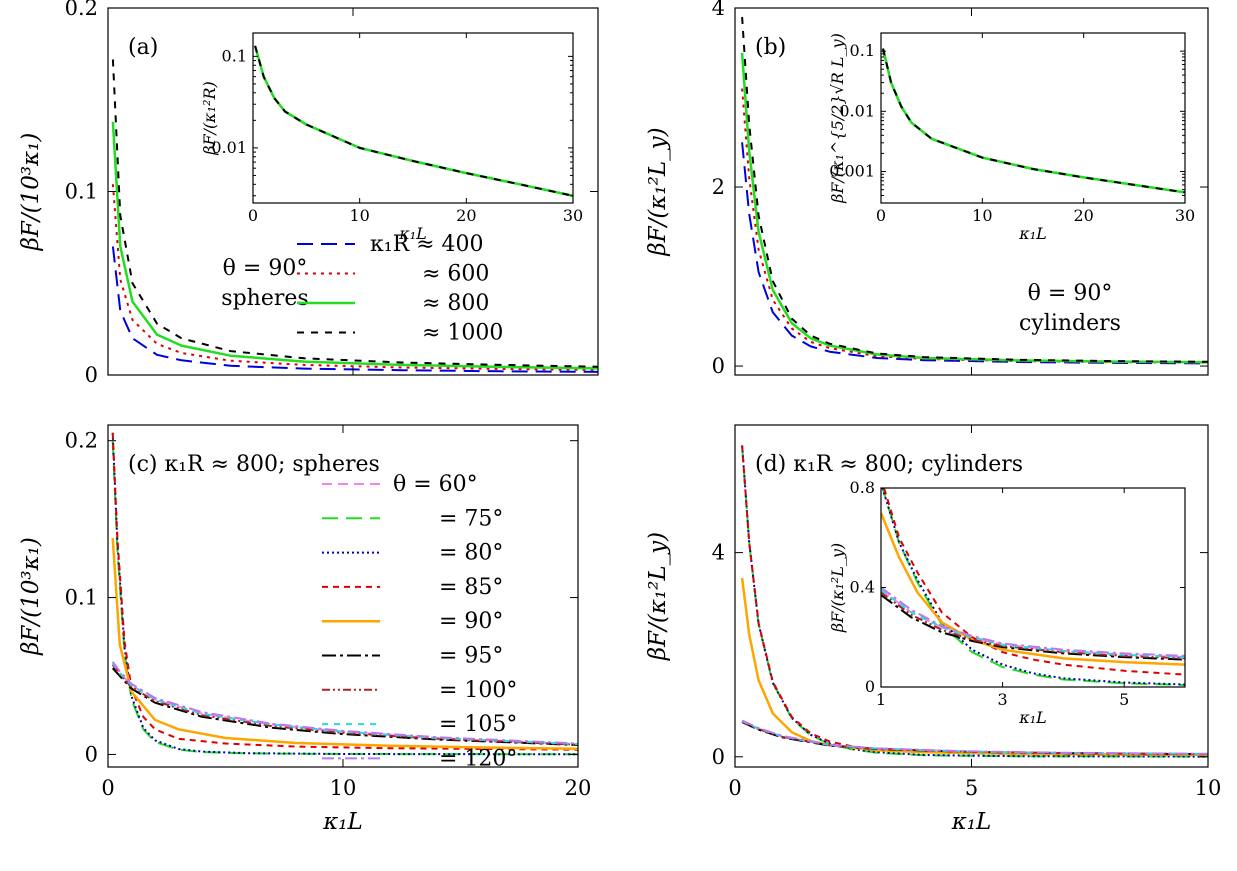 The height and width of the screenshot is (871, 1237). What do you see at coordinates (862, 487) in the screenshot?
I see `y-tick-label: 0.8` at bounding box center [862, 487].